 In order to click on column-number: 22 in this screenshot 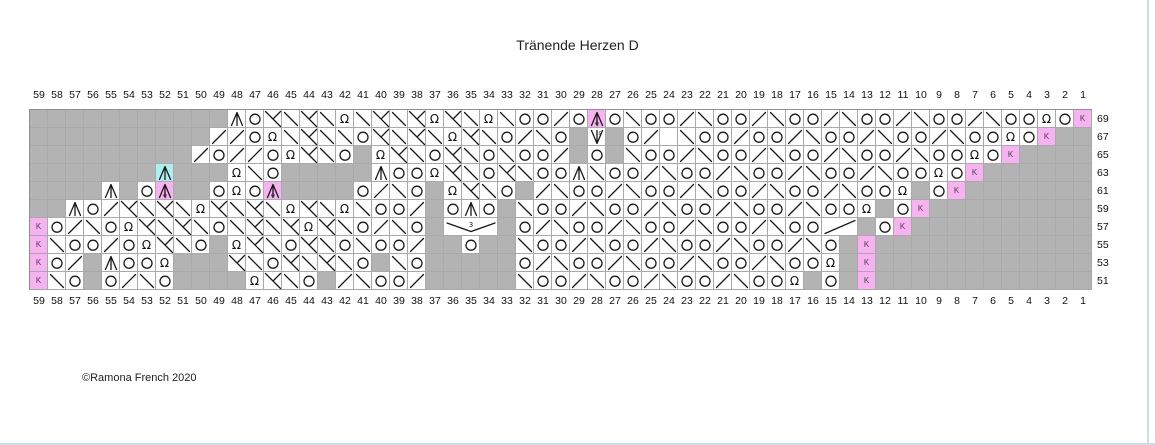, I will do `click(705, 95)`.